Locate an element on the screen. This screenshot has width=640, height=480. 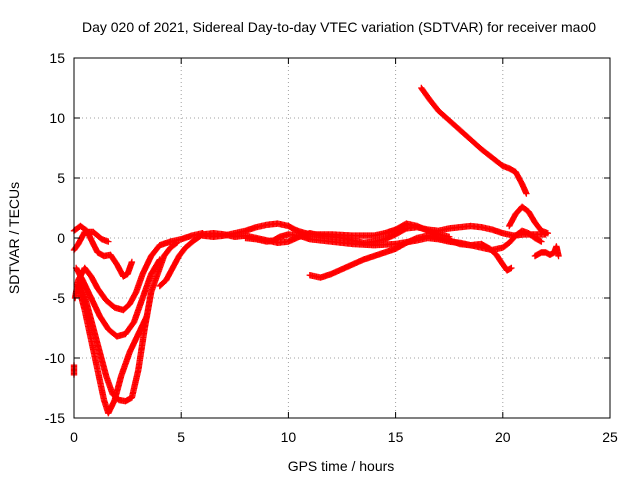
series-track-n is located at coordinates (546, 251).